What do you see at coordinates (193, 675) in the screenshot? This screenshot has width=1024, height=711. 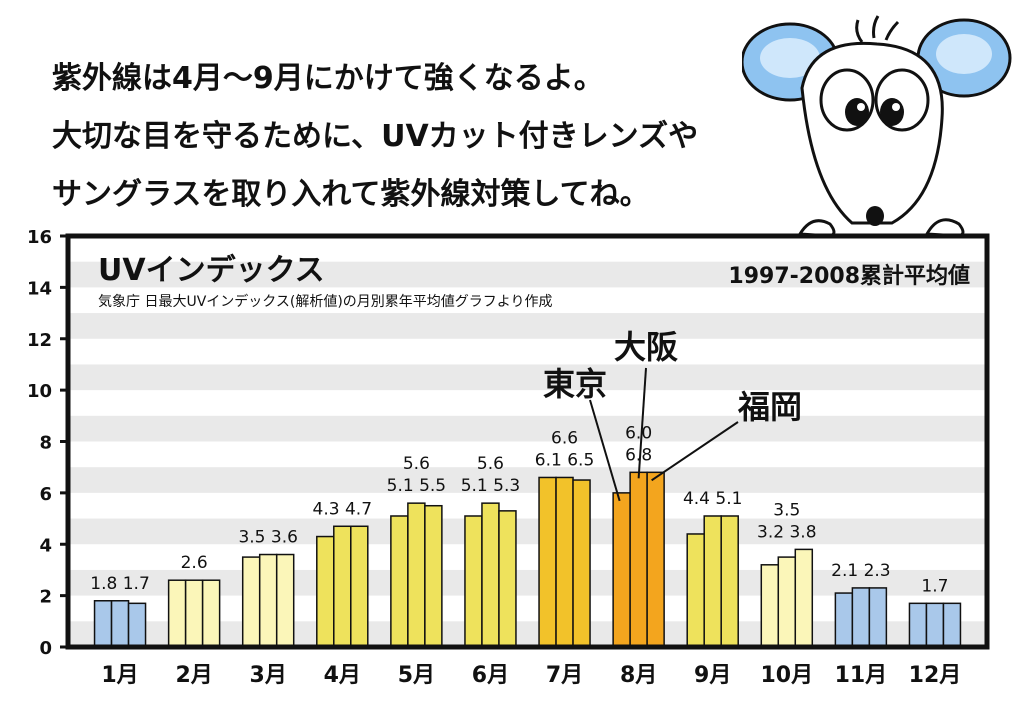 I see `x-tick-label: 2月` at bounding box center [193, 675].